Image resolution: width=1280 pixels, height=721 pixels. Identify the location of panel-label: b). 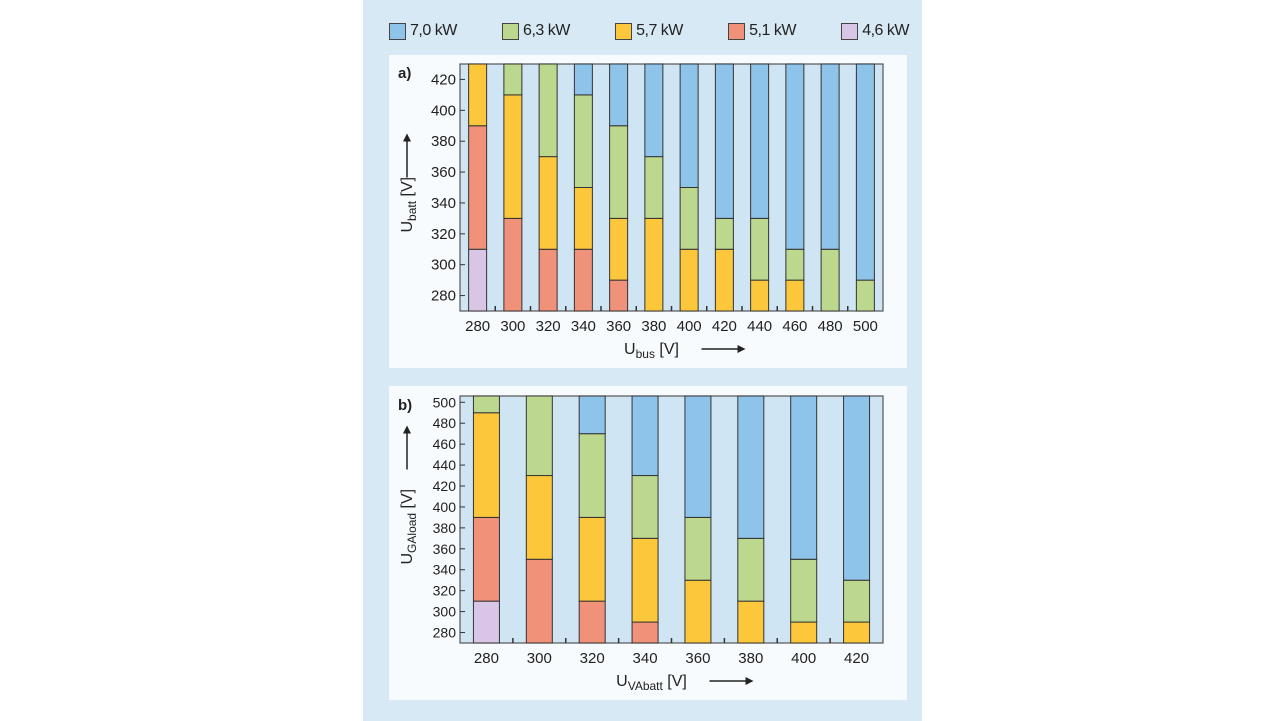
(405, 405).